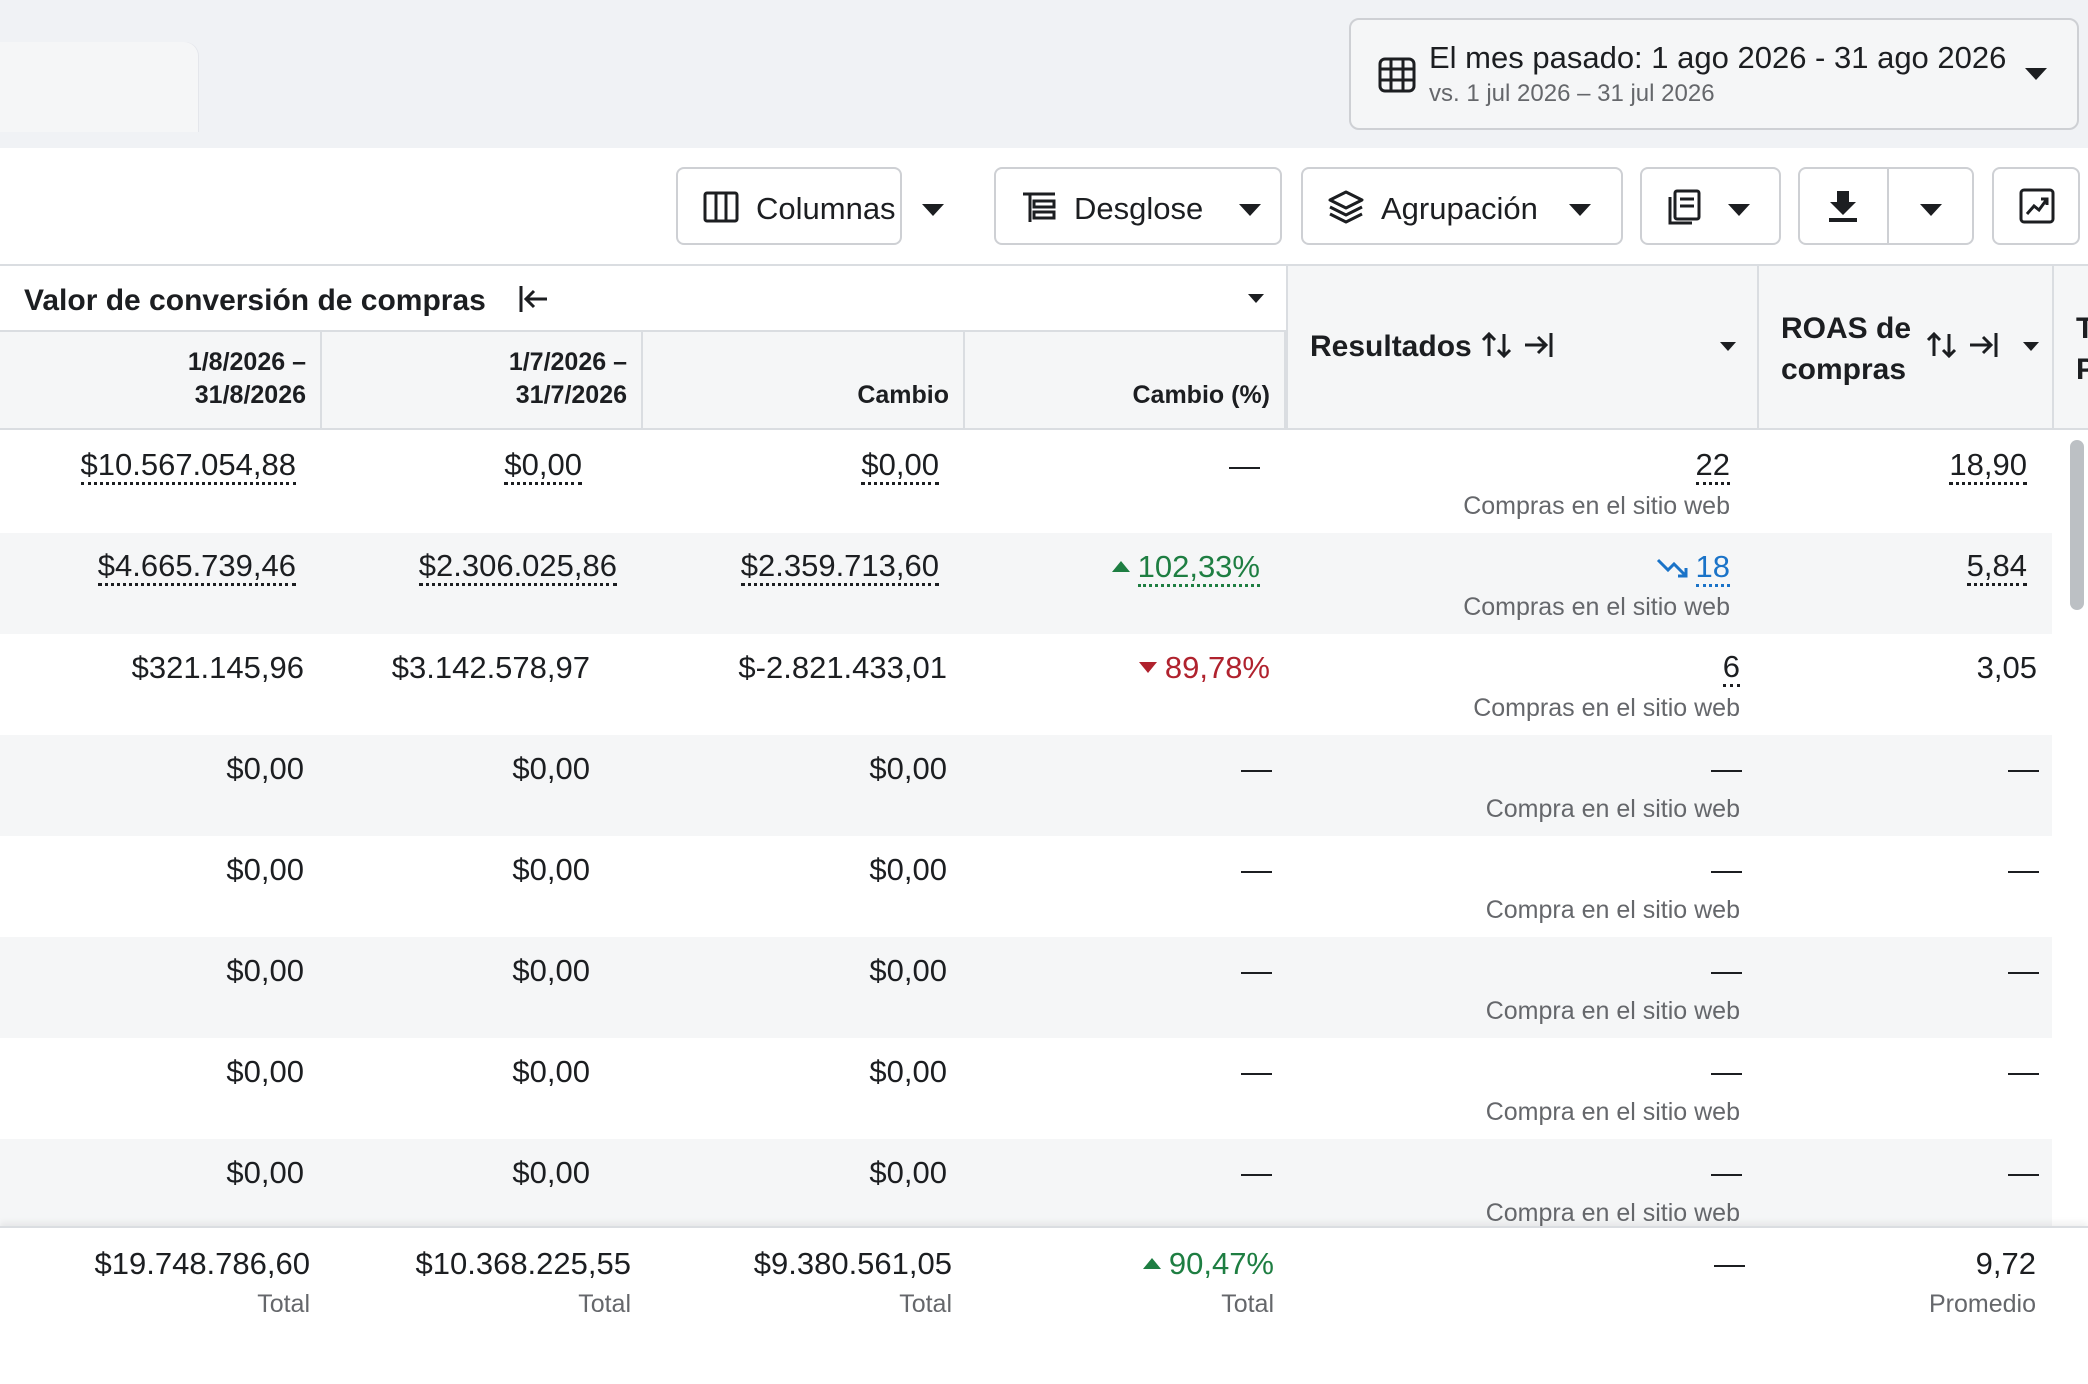 This screenshot has width=2088, height=1384. What do you see at coordinates (482, 380) in the screenshot?
I see `subcol-previous-period: 1/7/2026 – 31/7/2026` at bounding box center [482, 380].